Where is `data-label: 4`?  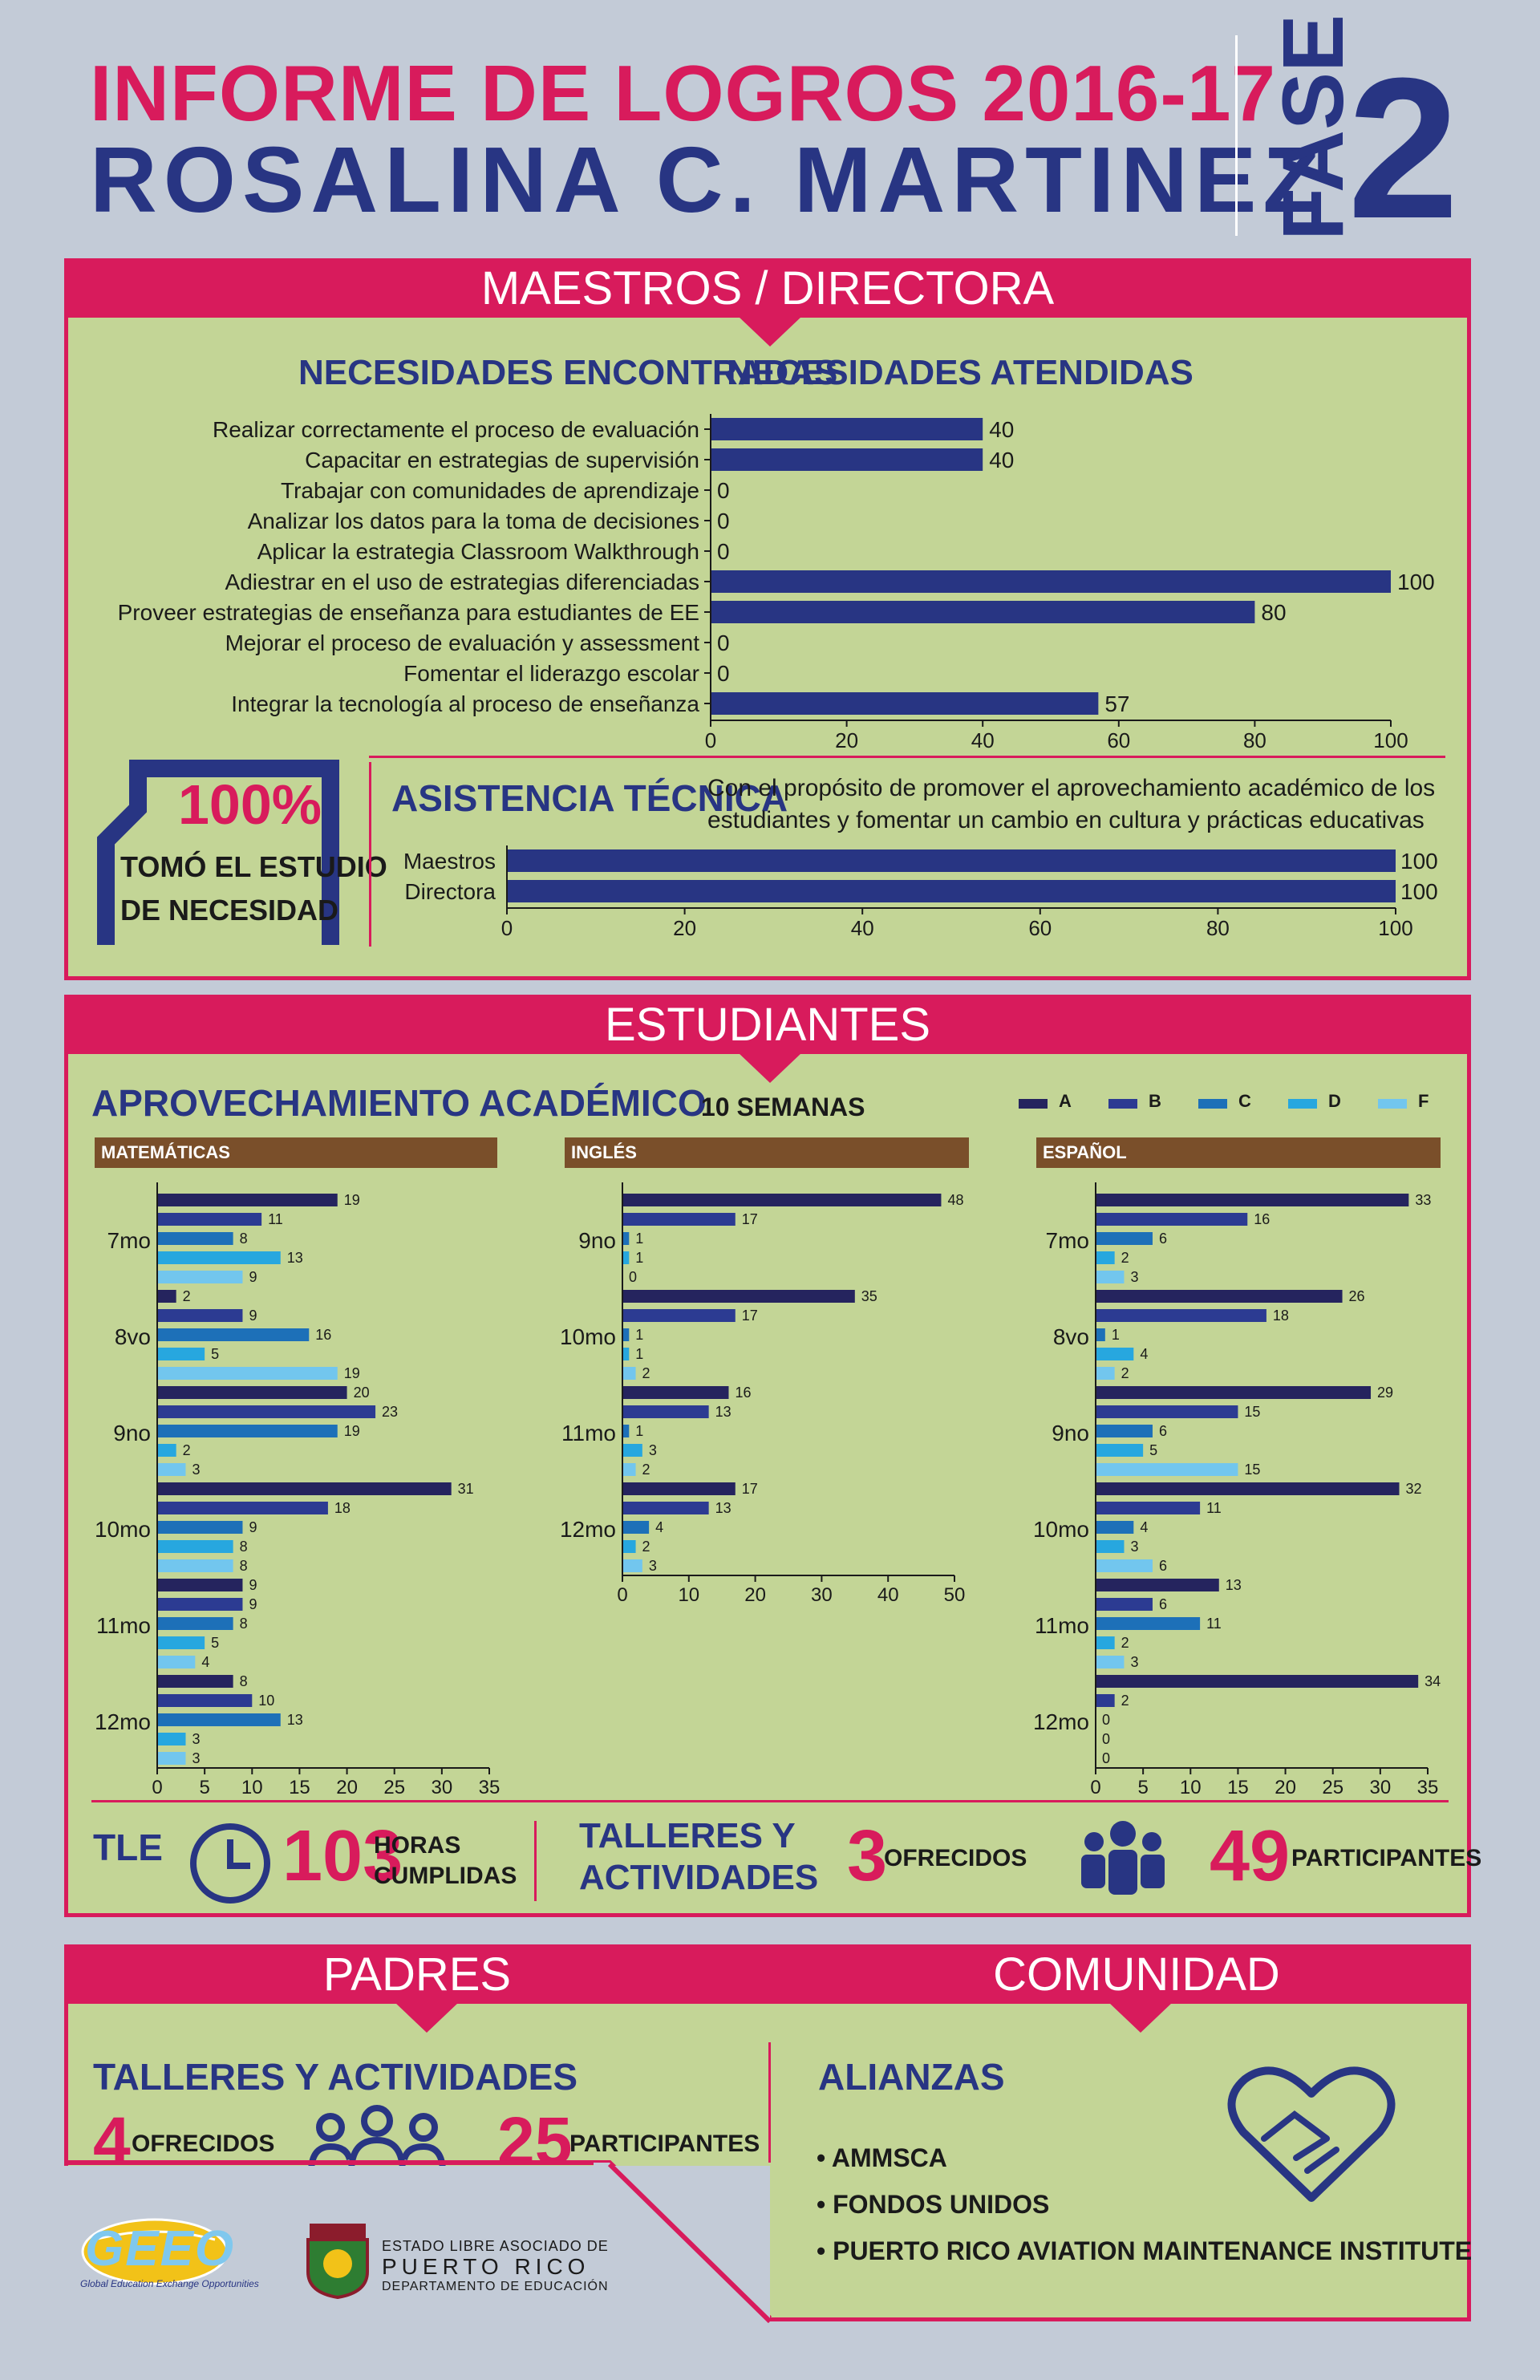 data-label: 4 is located at coordinates (205, 1662).